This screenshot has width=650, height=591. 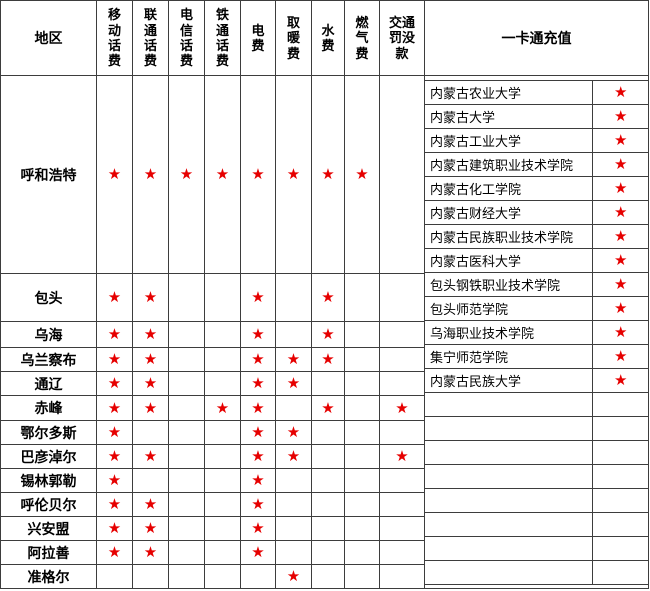 I want to click on university-row: 内蒙古医科大学 ★, so click(x=536, y=260).